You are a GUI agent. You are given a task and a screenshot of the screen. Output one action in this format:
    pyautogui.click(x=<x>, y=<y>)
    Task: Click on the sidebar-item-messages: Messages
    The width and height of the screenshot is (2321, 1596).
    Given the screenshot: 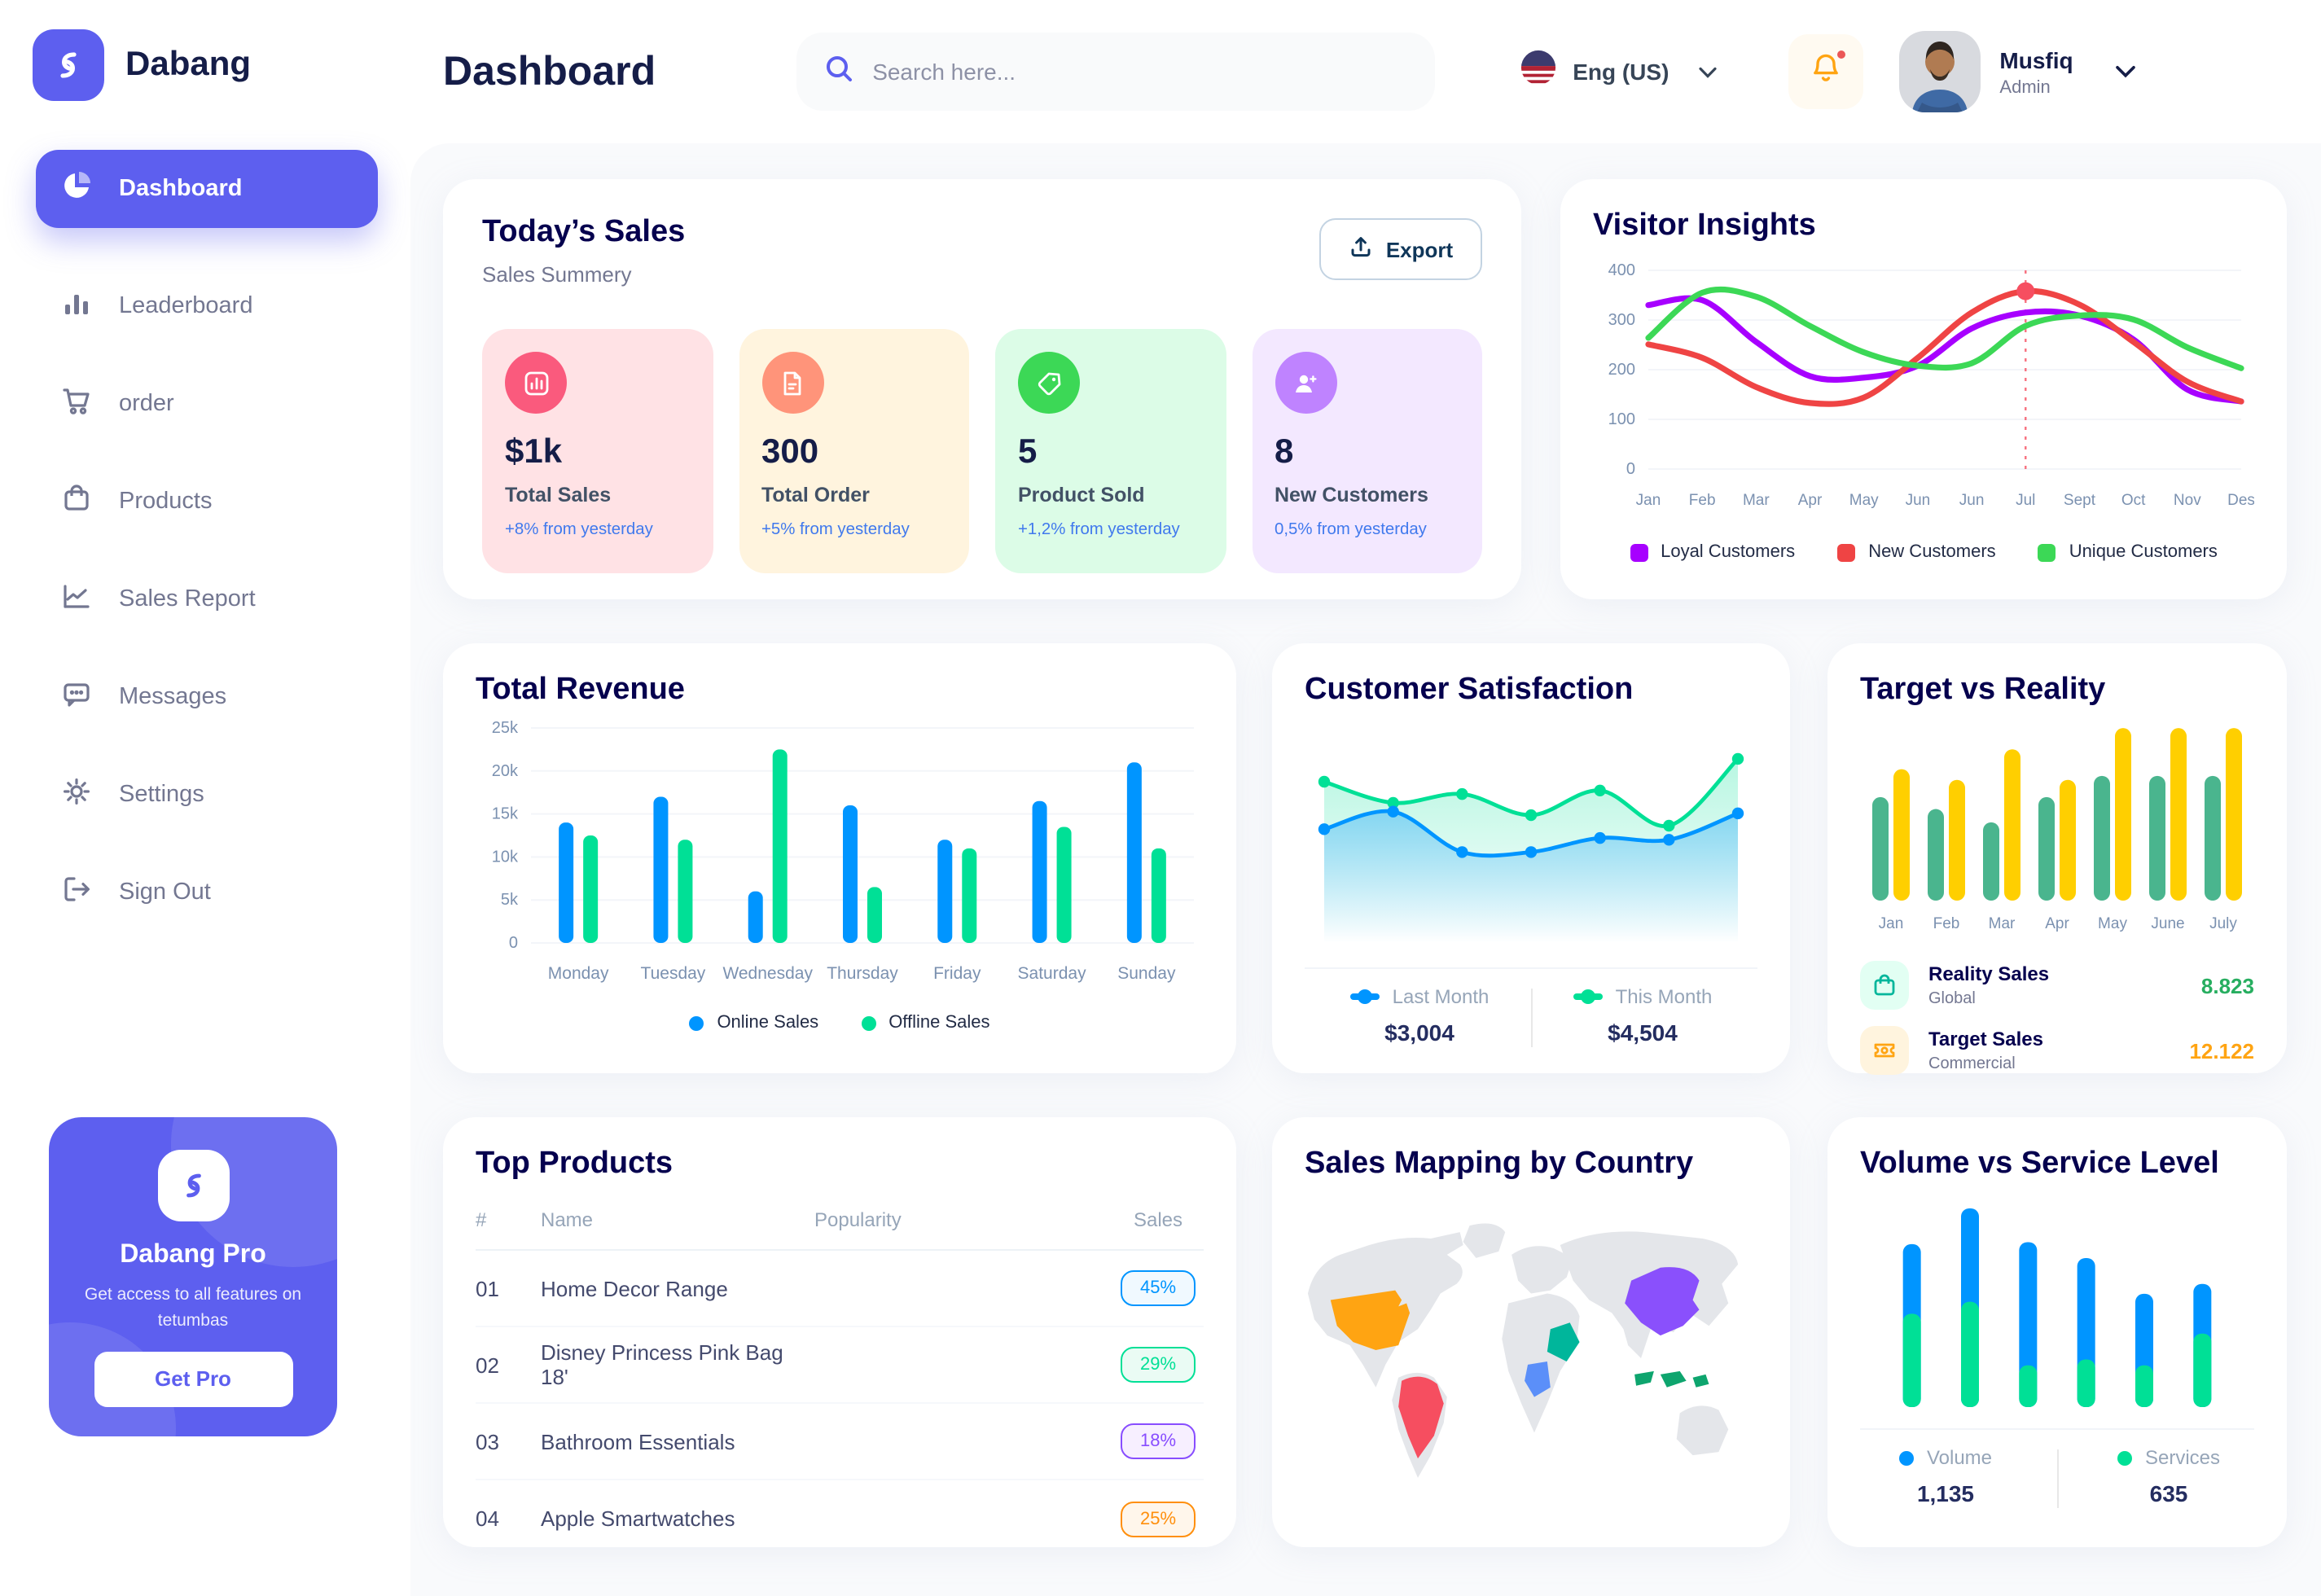 What is the action you would take?
    pyautogui.click(x=207, y=697)
    